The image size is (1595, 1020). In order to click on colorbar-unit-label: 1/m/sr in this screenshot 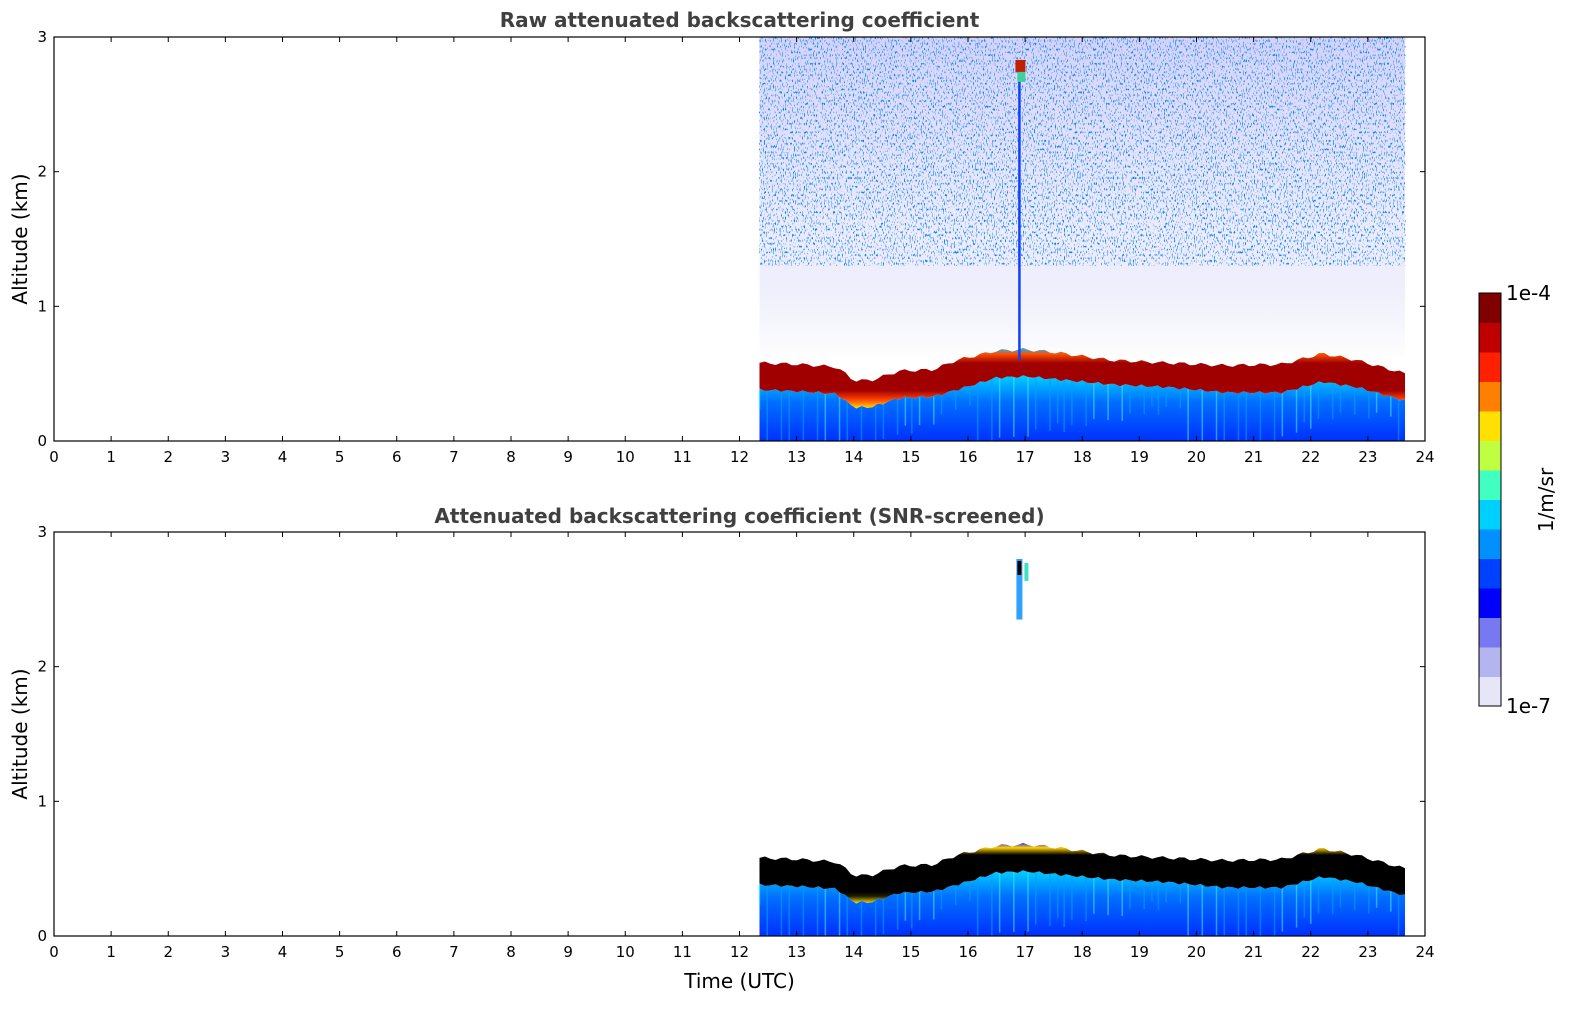, I will do `click(1546, 499)`.